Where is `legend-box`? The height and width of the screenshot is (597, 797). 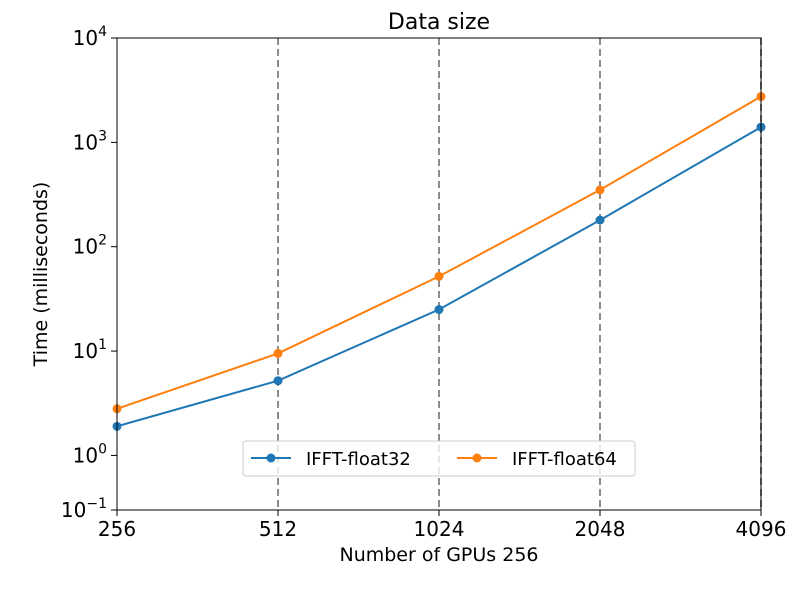 legend-box is located at coordinates (439, 458).